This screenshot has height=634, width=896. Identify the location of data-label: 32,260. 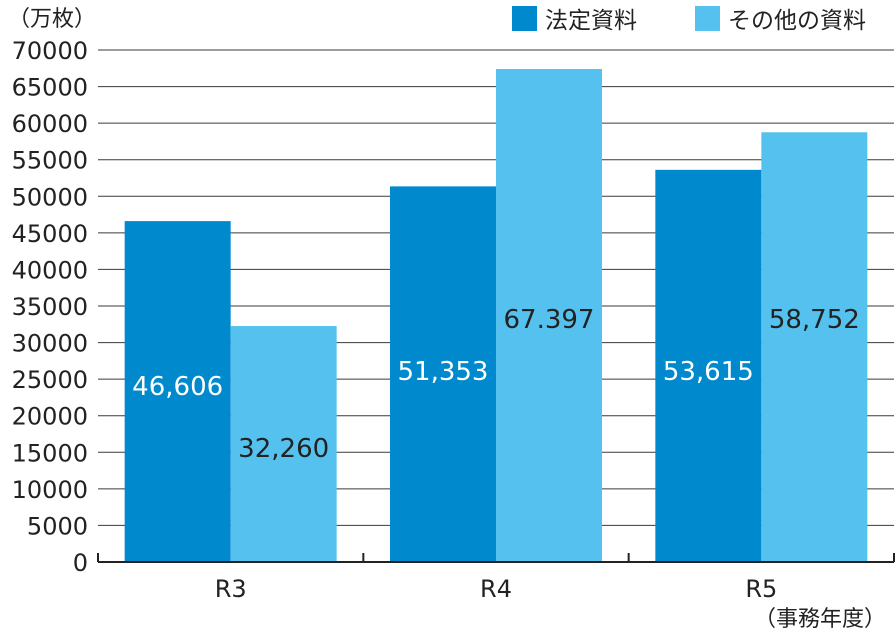
(283, 449).